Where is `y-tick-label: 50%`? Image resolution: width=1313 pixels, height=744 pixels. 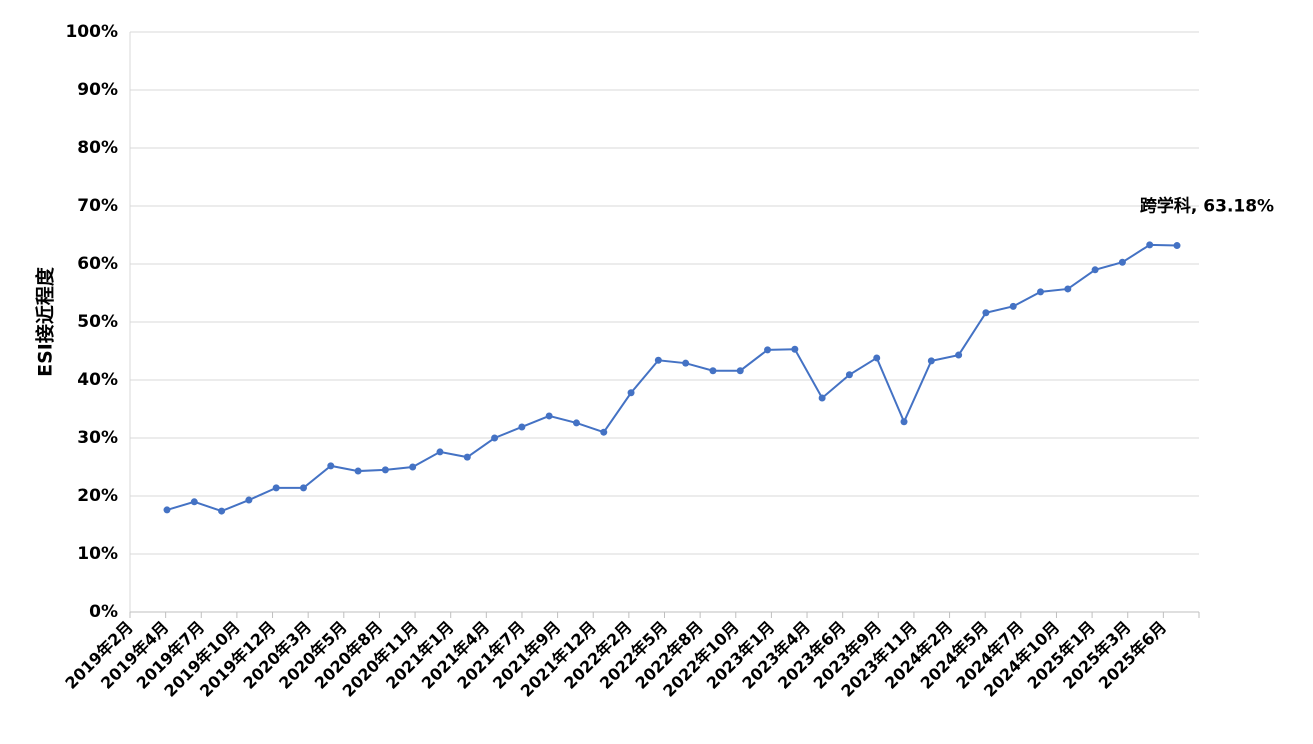 y-tick-label: 50% is located at coordinates (97, 322).